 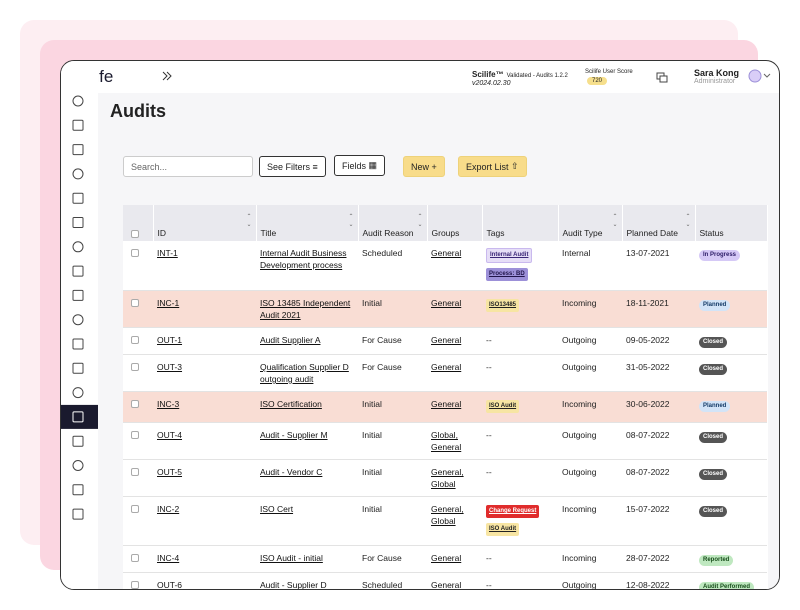 I want to click on column-header: Audit Type ⌃ ⌄, so click(x=590, y=223).